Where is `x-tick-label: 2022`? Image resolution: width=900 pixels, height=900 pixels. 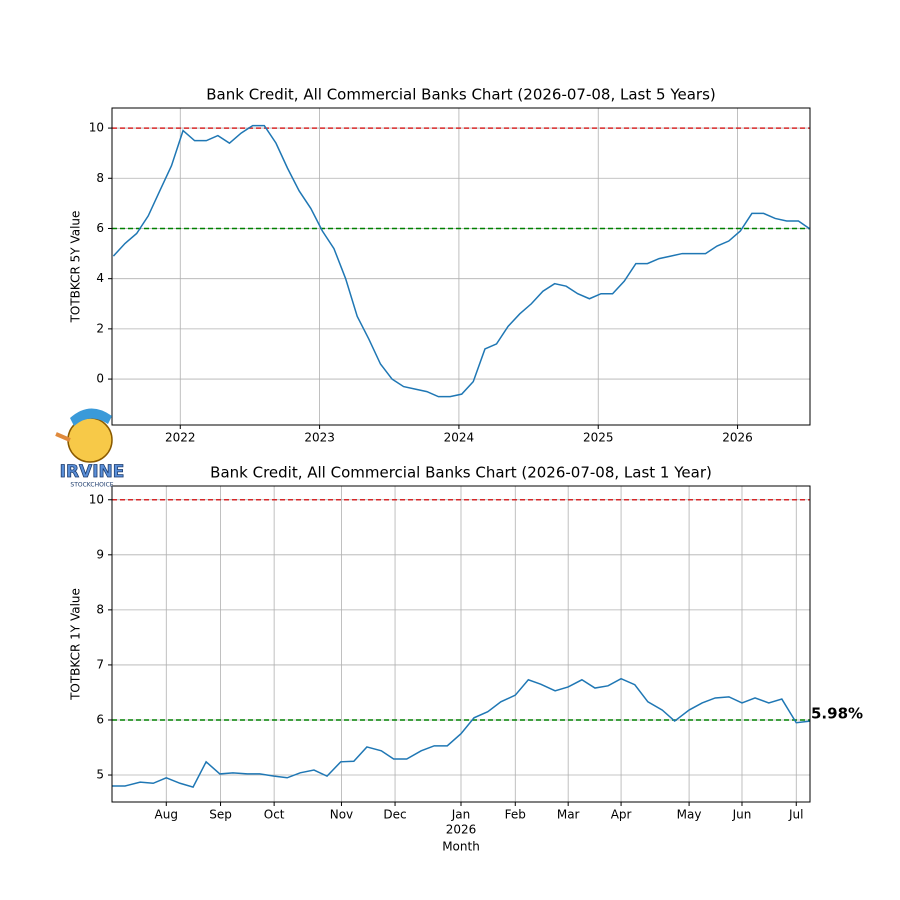
x-tick-label: 2022 is located at coordinates (180, 438).